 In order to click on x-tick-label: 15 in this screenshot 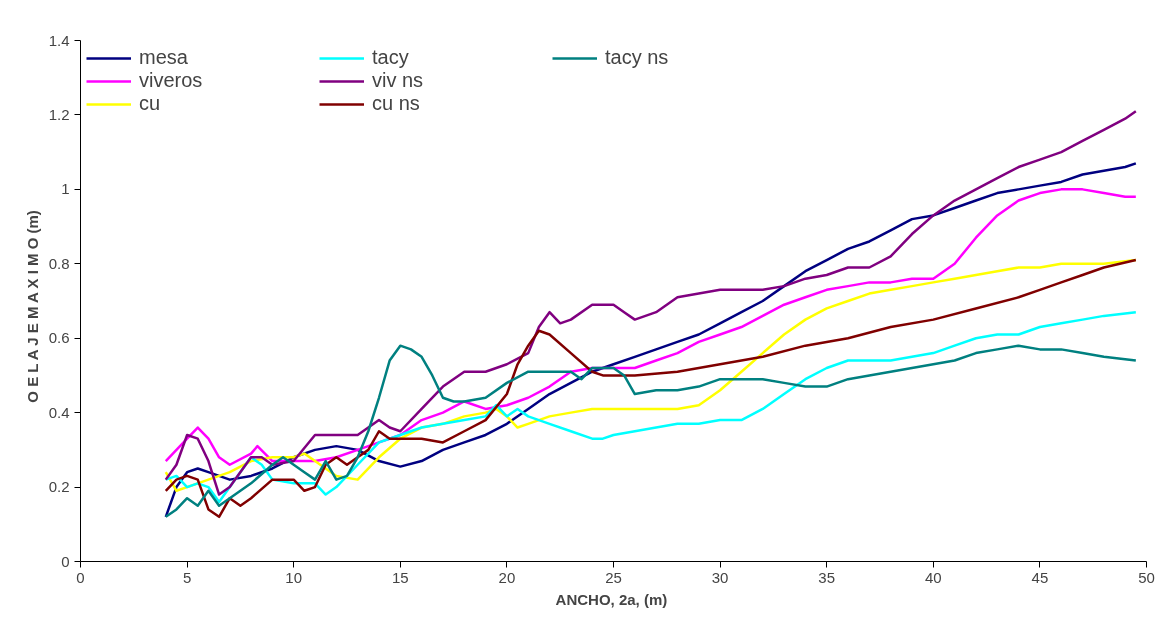, I will do `click(400, 577)`.